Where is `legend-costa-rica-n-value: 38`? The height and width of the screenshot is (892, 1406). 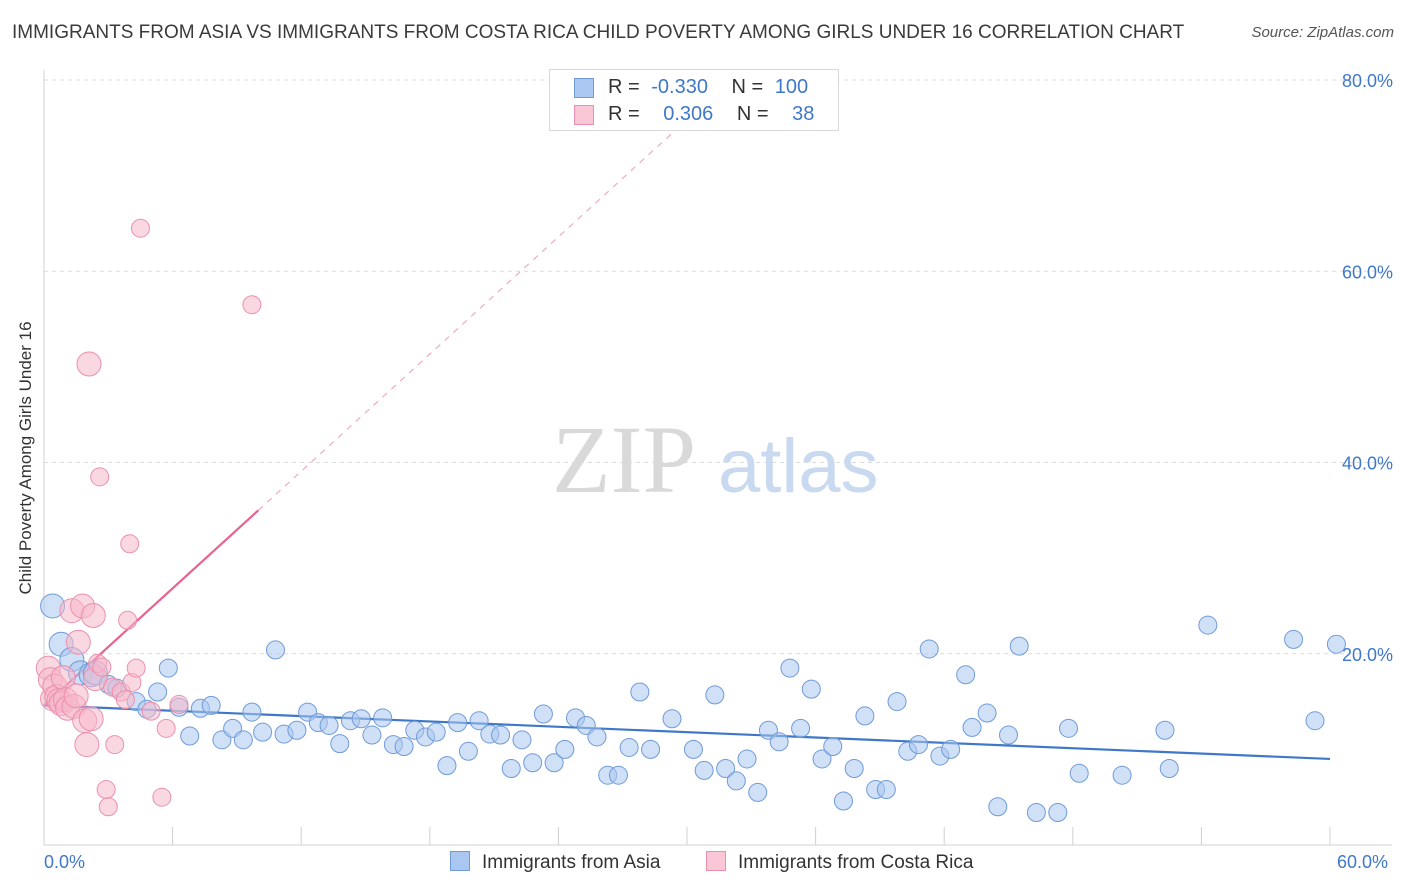
legend-costa-rica-n-value: 38 is located at coordinates (803, 114).